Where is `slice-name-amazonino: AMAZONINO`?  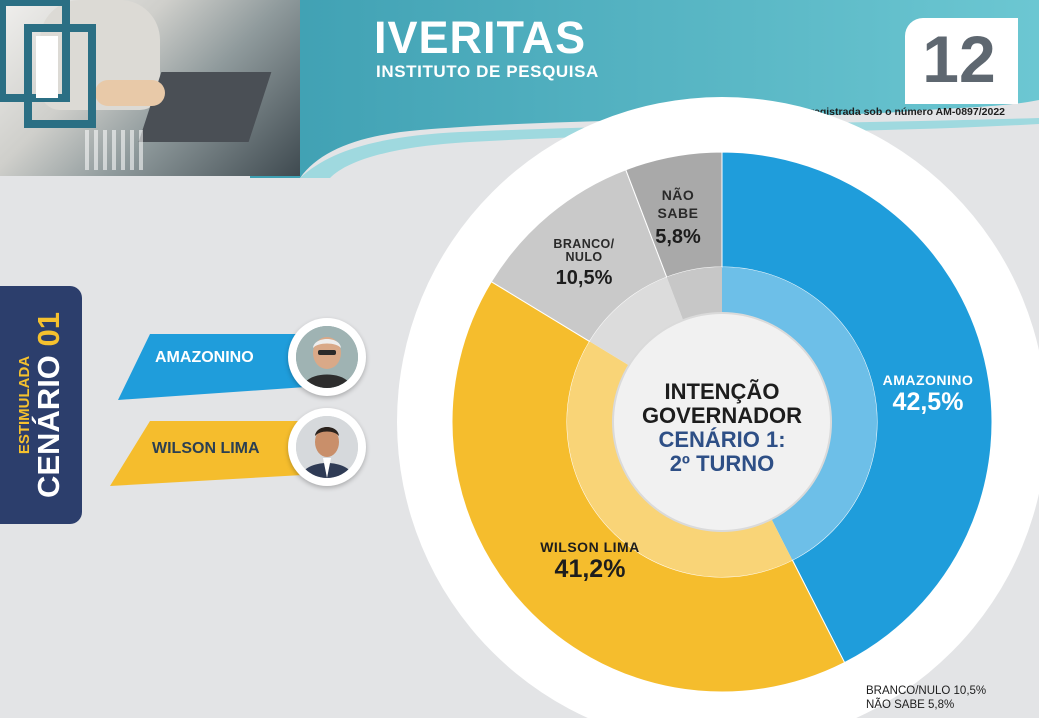 slice-name-amazonino: AMAZONINO is located at coordinates (928, 380).